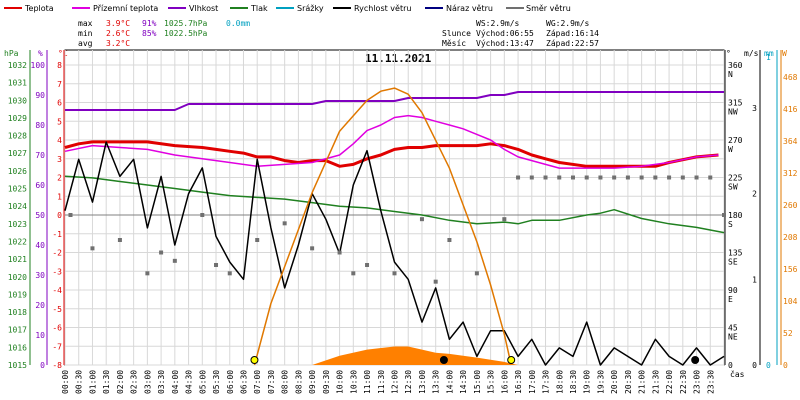 The image size is (800, 400). I want to click on info-wg: WG:2.9m/s, so click(568, 23).